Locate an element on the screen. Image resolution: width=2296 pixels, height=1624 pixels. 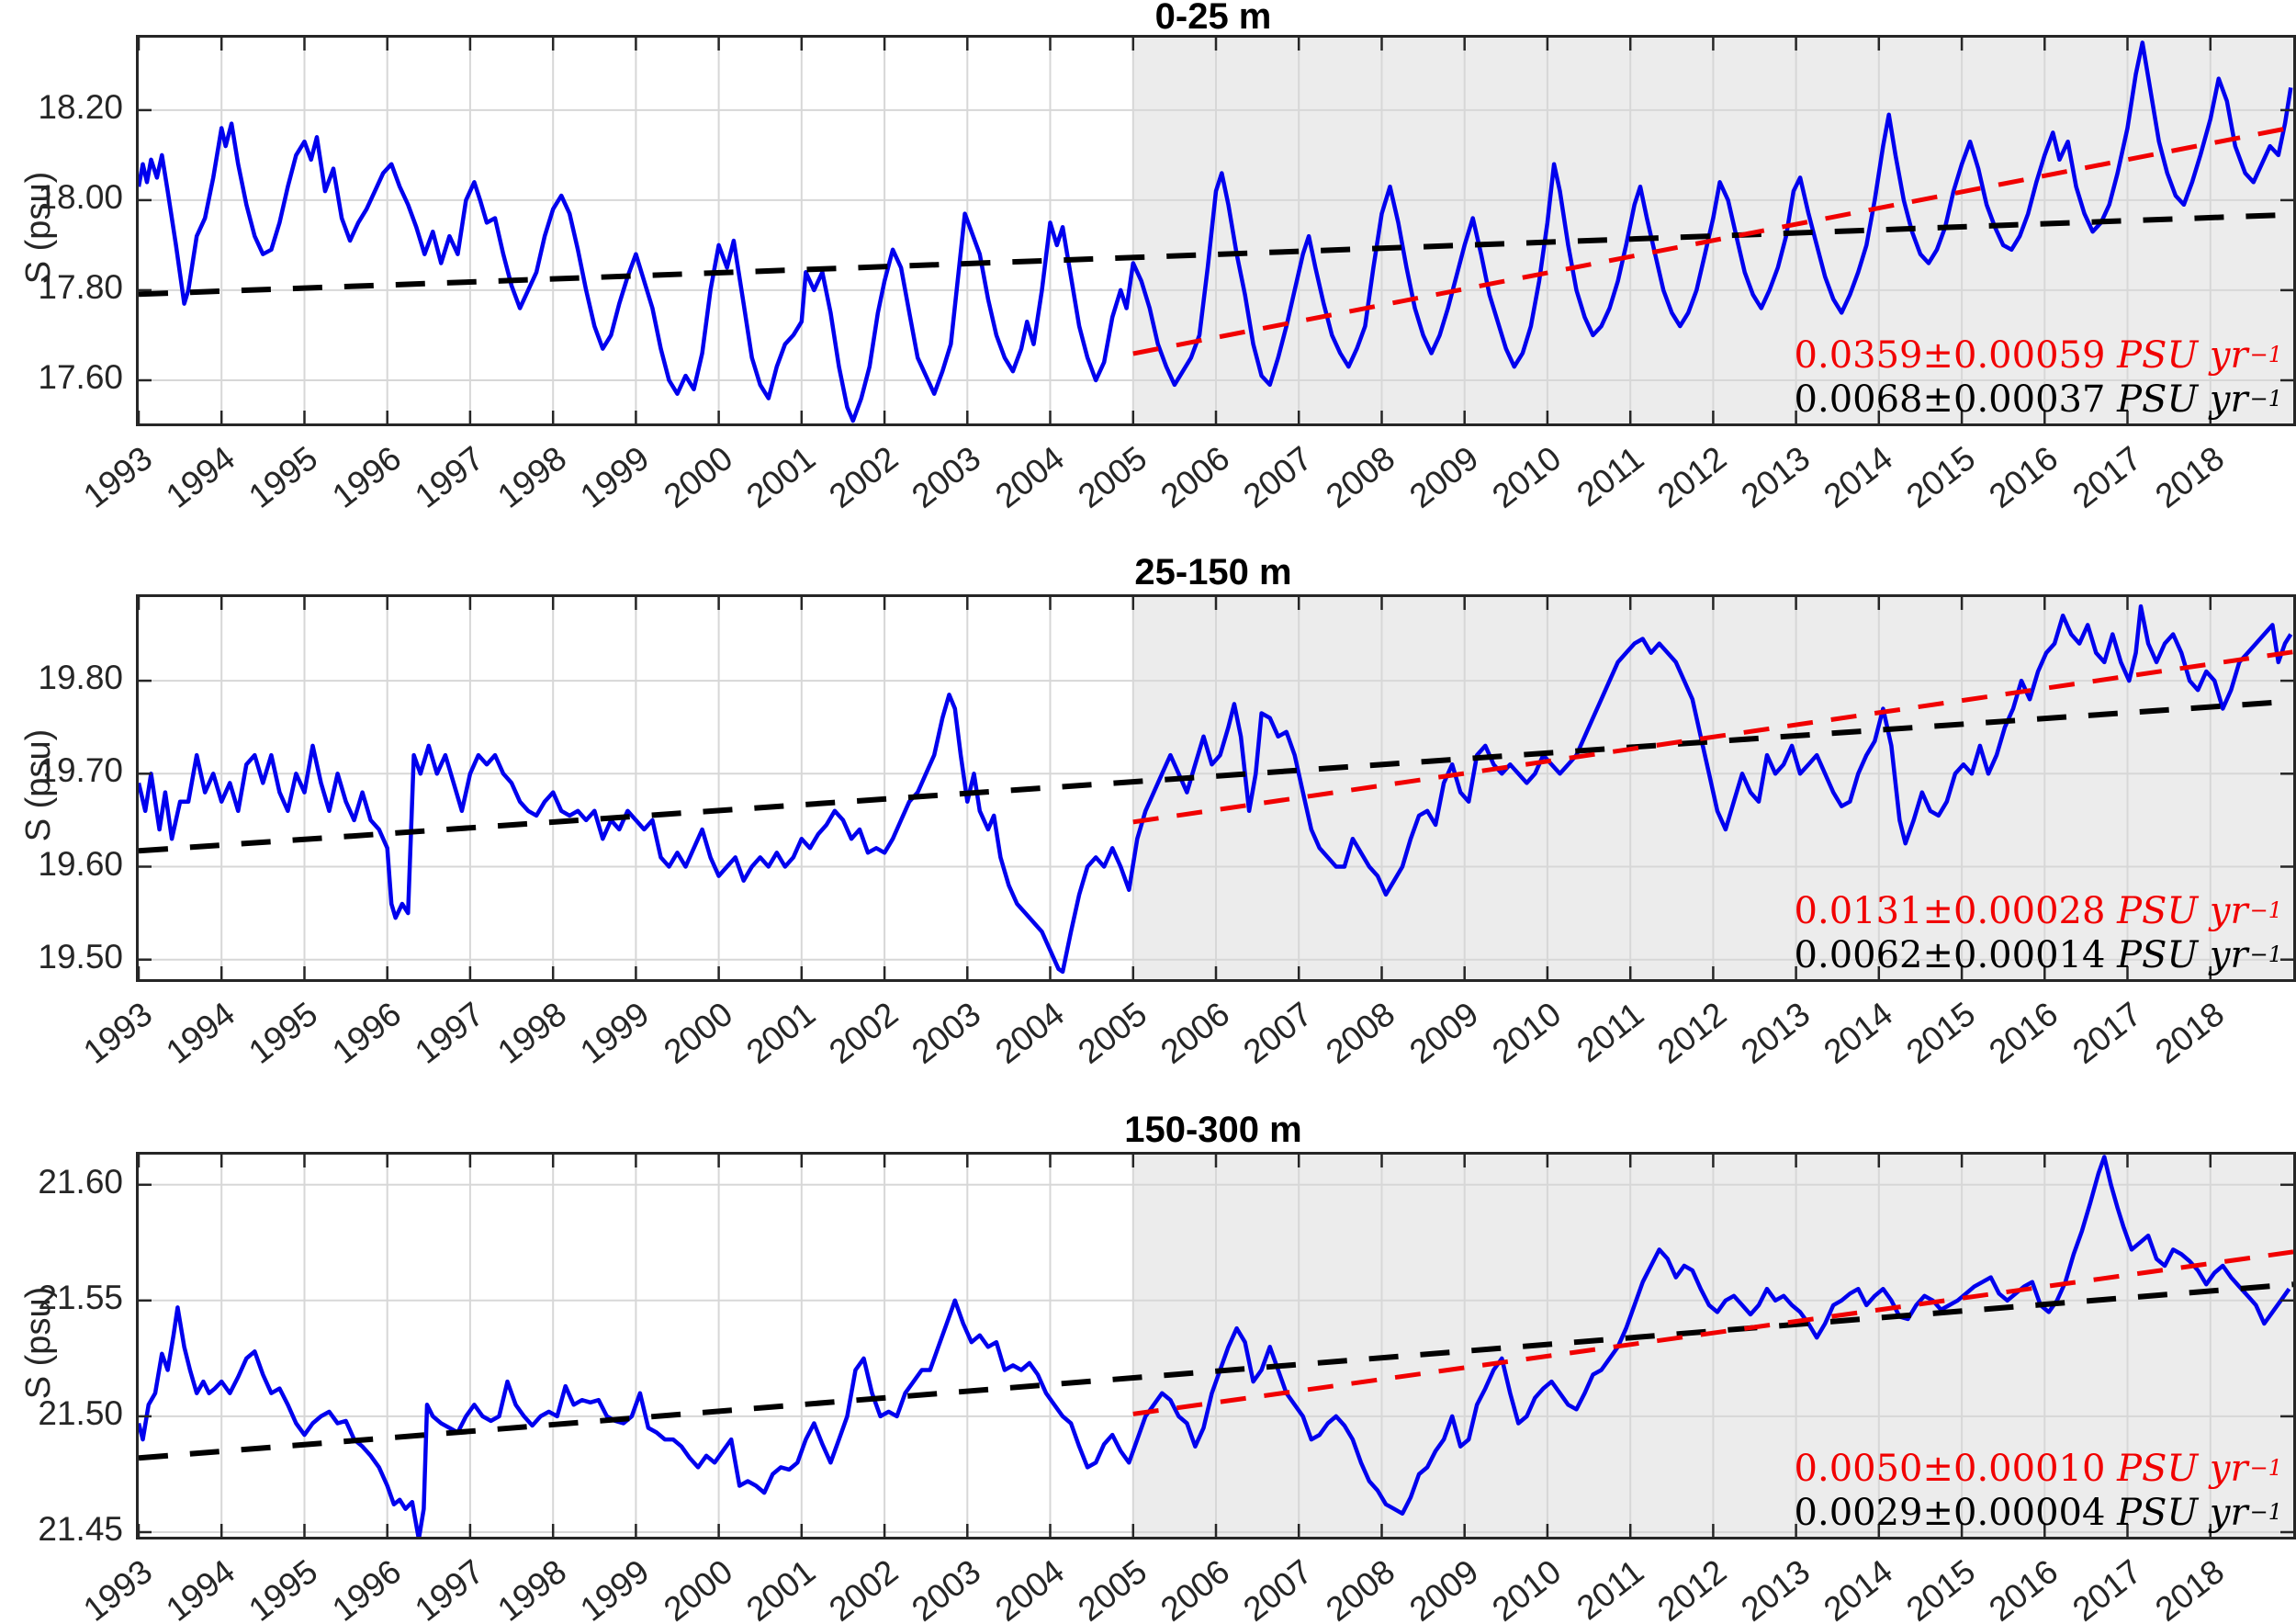
y-tick-label: 21.60 is located at coordinates (80, 1181).